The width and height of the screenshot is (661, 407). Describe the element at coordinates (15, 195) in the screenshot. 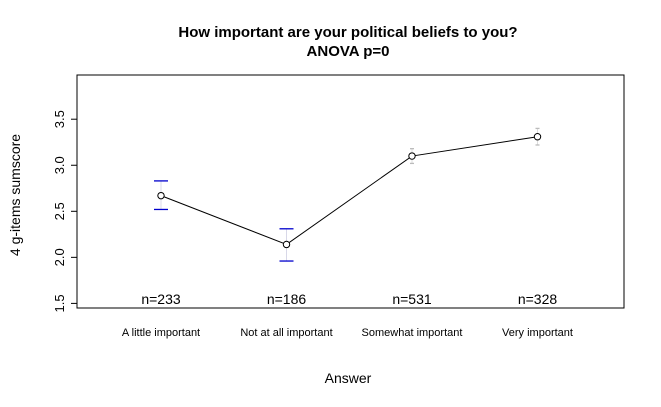

I see `y-axis-label: 4 g-items sumscore` at that location.